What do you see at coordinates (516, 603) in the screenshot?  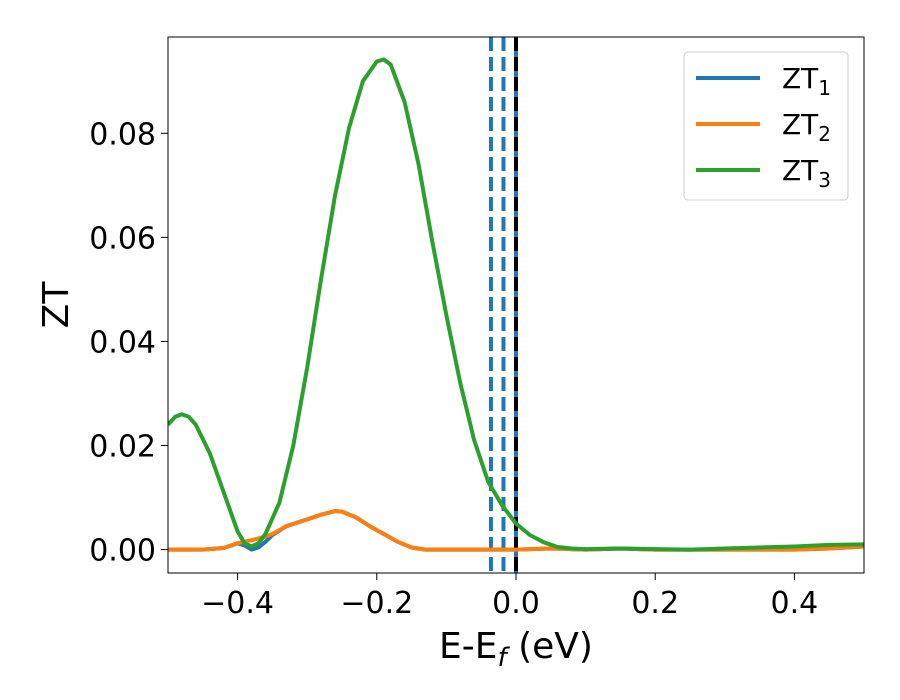 I see `x-tick-label: 0.0` at bounding box center [516, 603].